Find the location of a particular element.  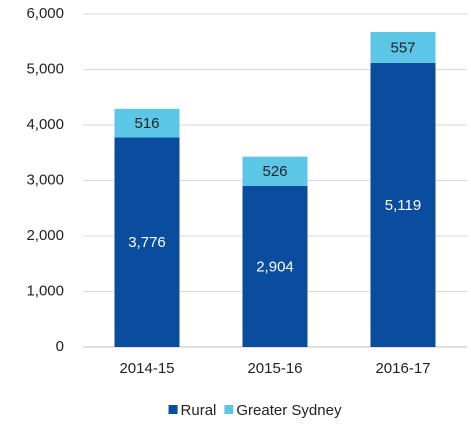

y-tick-label: 4,000 is located at coordinates (45, 124).